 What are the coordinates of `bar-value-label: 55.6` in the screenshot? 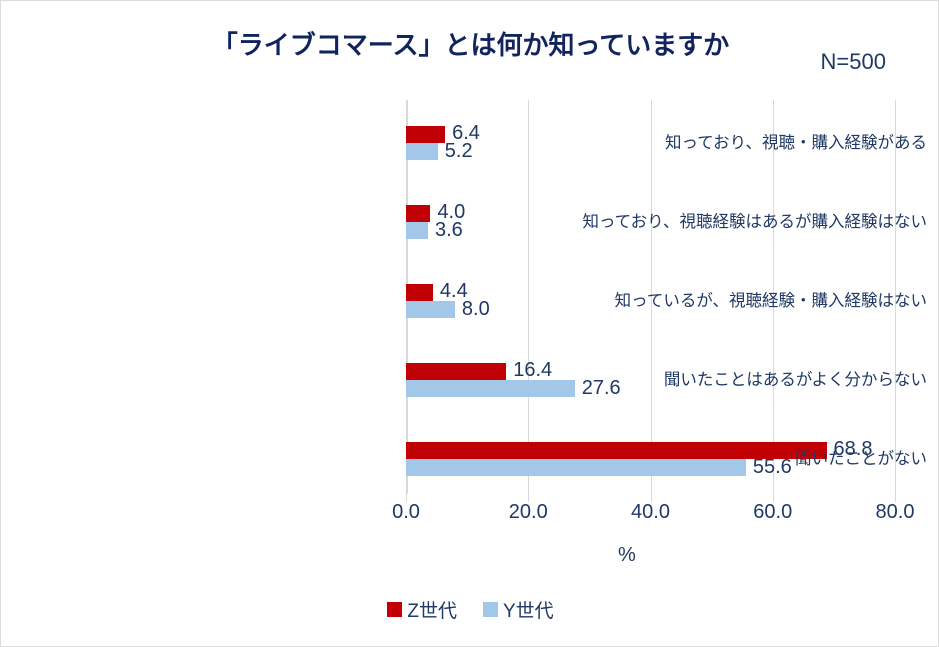 It's located at (772, 466).